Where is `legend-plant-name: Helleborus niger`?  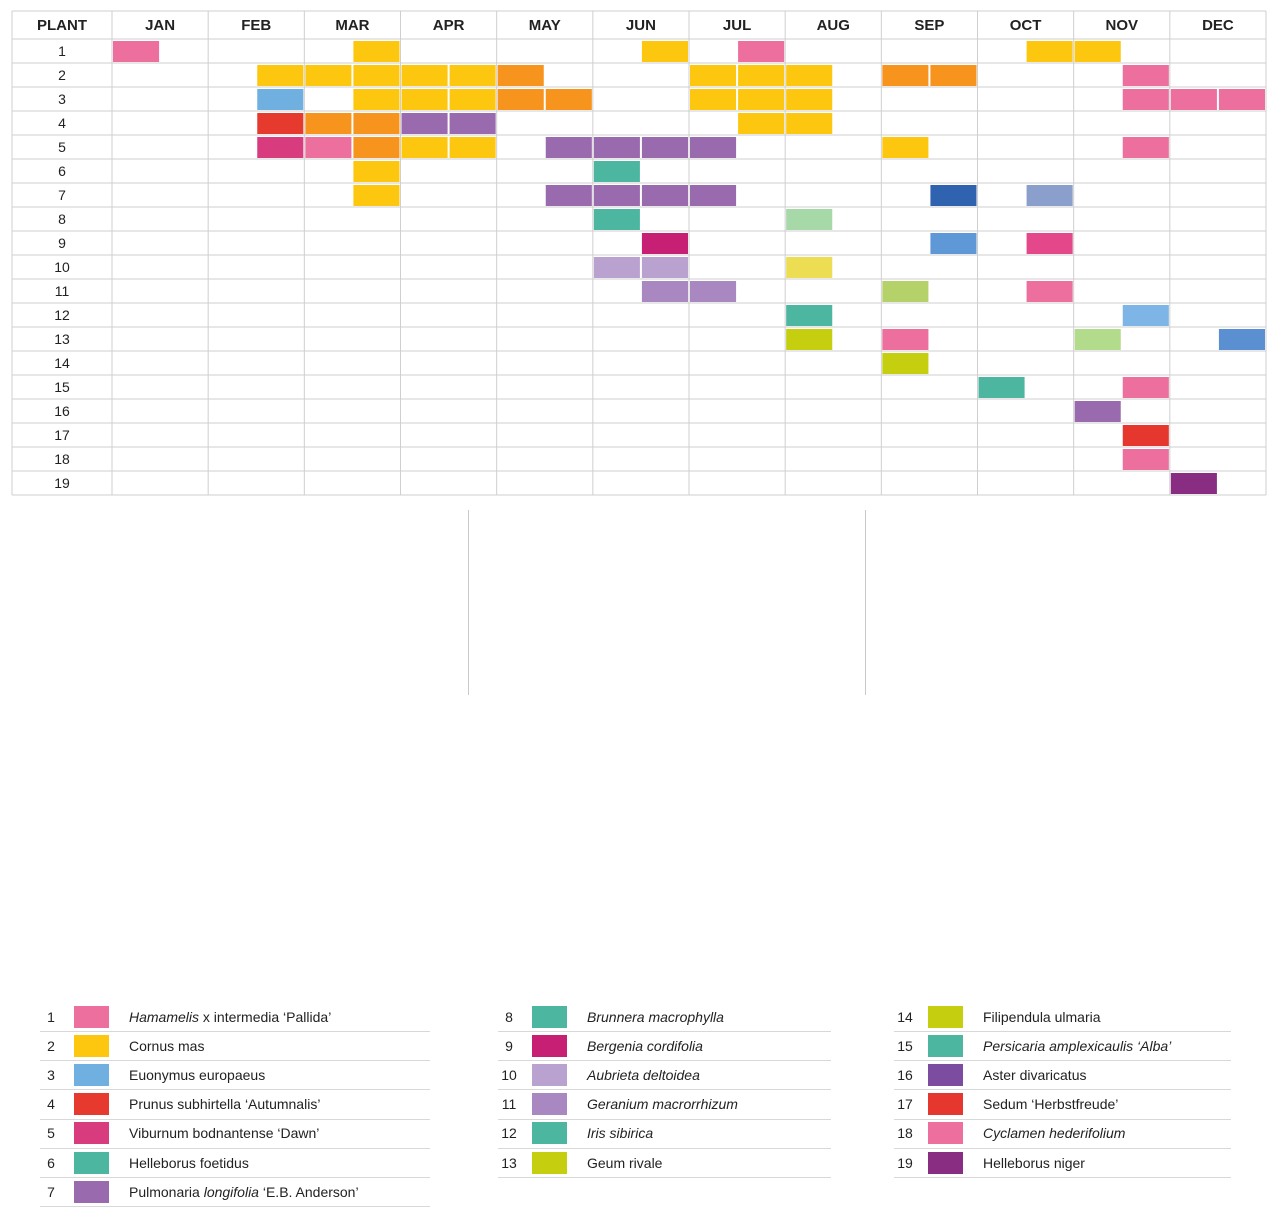
legend-plant-name: Helleborus niger is located at coordinates (1034, 1162).